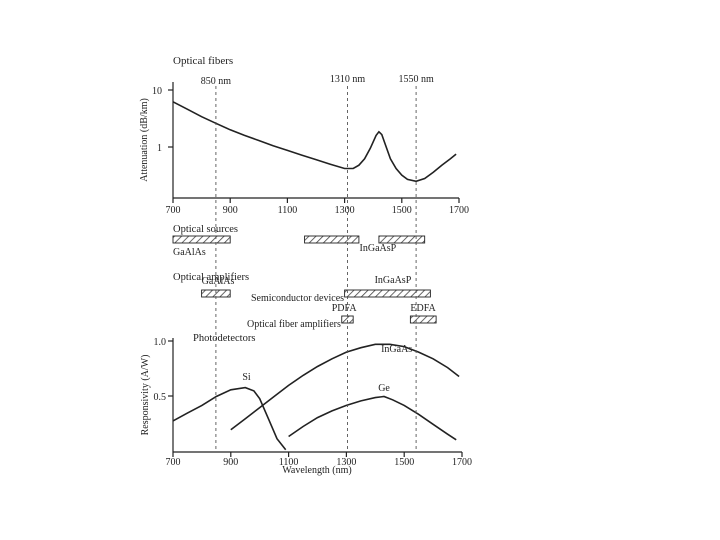  I want to click on attenuation-y-label: Attenuation (dB/km), so click(144, 140).